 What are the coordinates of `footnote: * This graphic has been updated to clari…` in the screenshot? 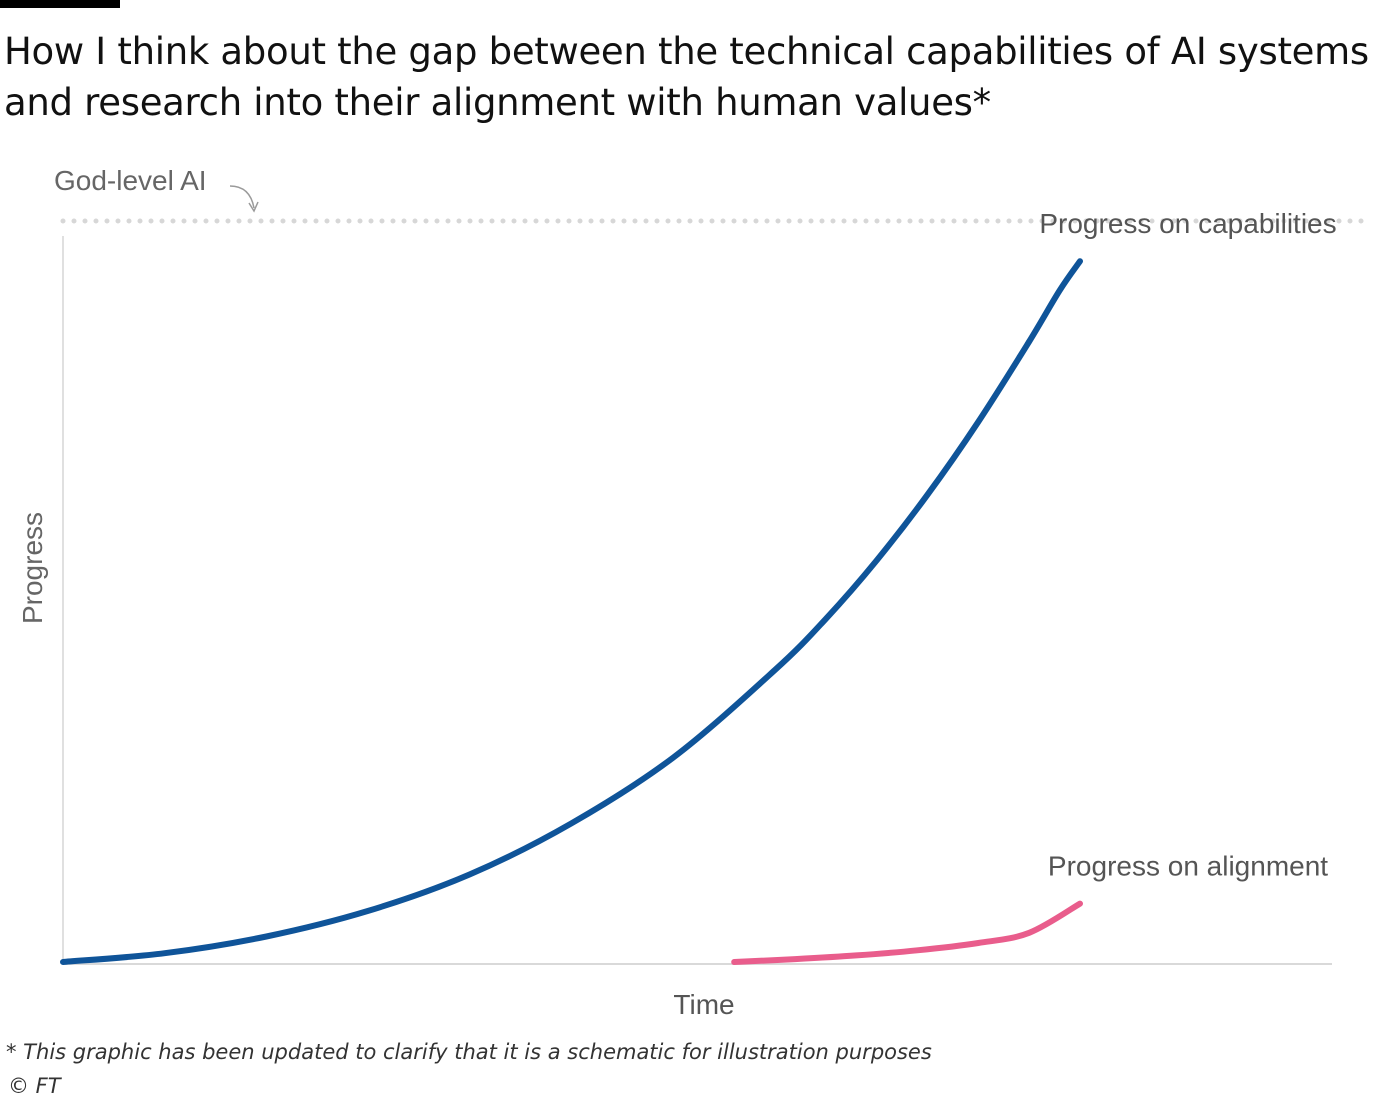 It's located at (469, 1052).